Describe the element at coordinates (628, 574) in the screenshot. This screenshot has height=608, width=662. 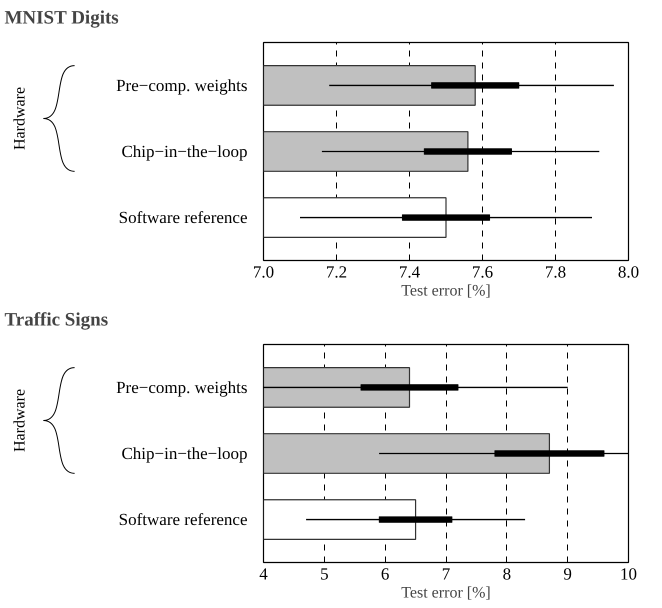
I see `x-tick-label: 10` at that location.